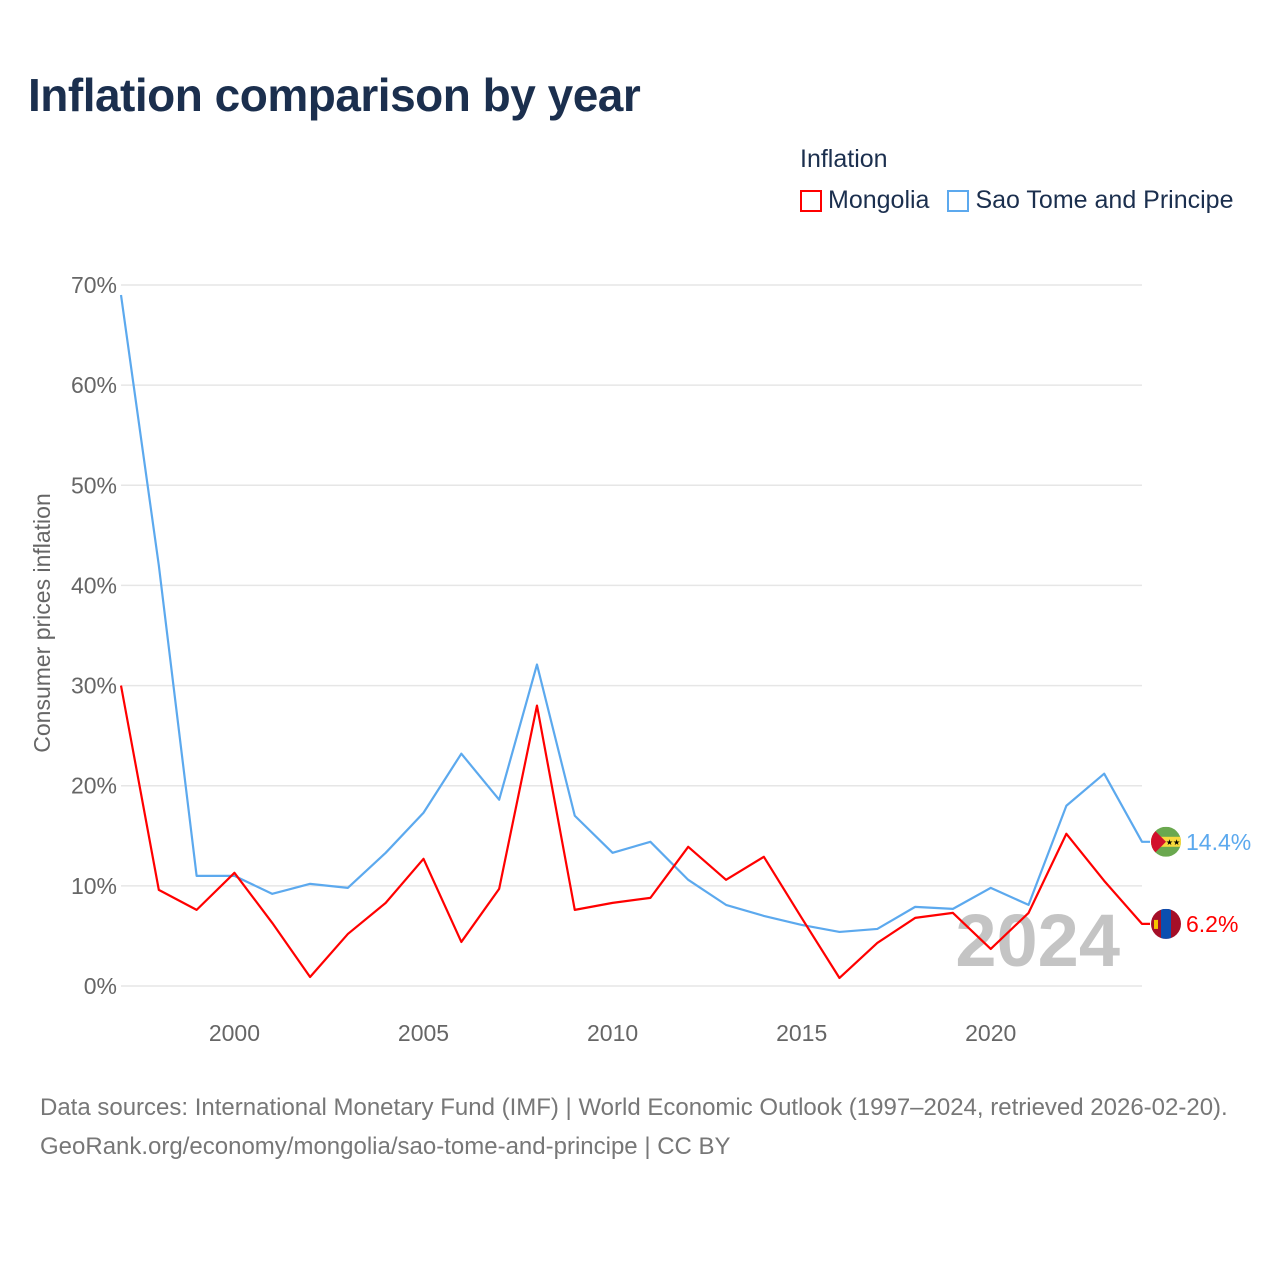 This screenshot has height=1280, width=1280. What do you see at coordinates (94, 585) in the screenshot?
I see `y-tick-label: 40%` at bounding box center [94, 585].